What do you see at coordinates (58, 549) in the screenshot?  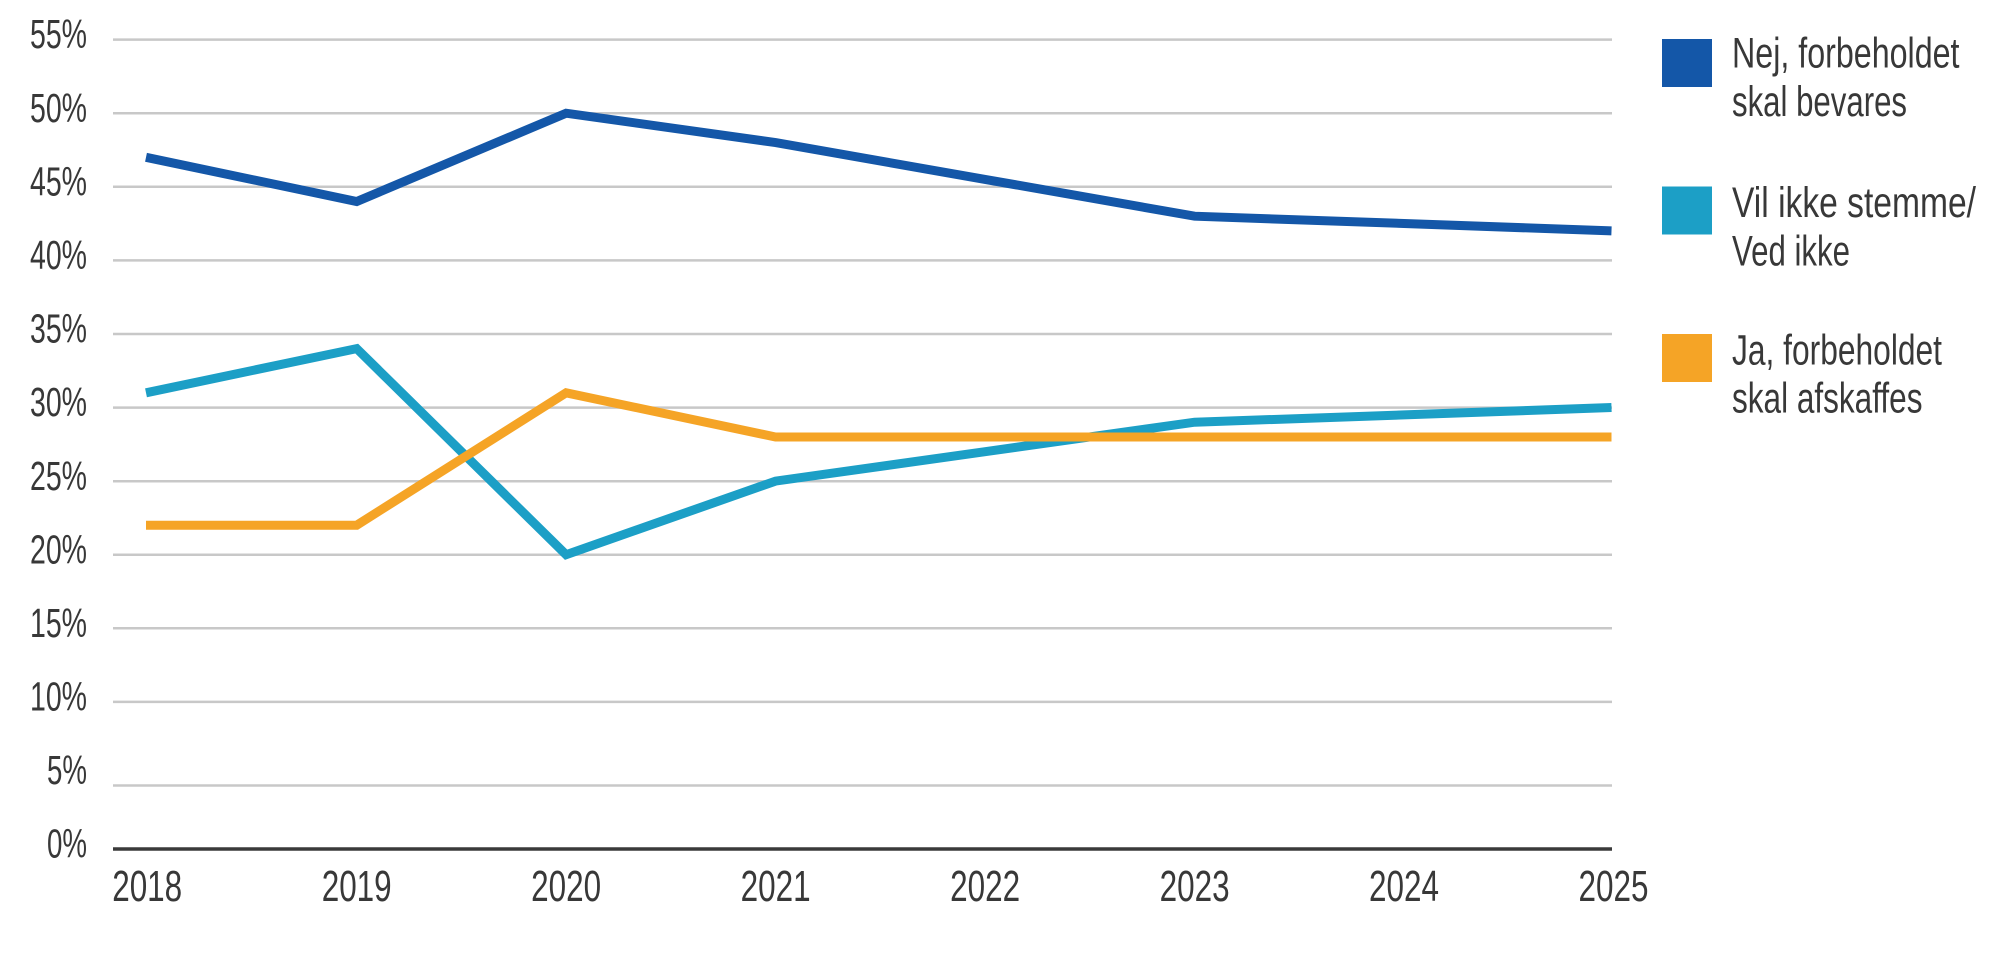 I see `svg-text: 20%` at bounding box center [58, 549].